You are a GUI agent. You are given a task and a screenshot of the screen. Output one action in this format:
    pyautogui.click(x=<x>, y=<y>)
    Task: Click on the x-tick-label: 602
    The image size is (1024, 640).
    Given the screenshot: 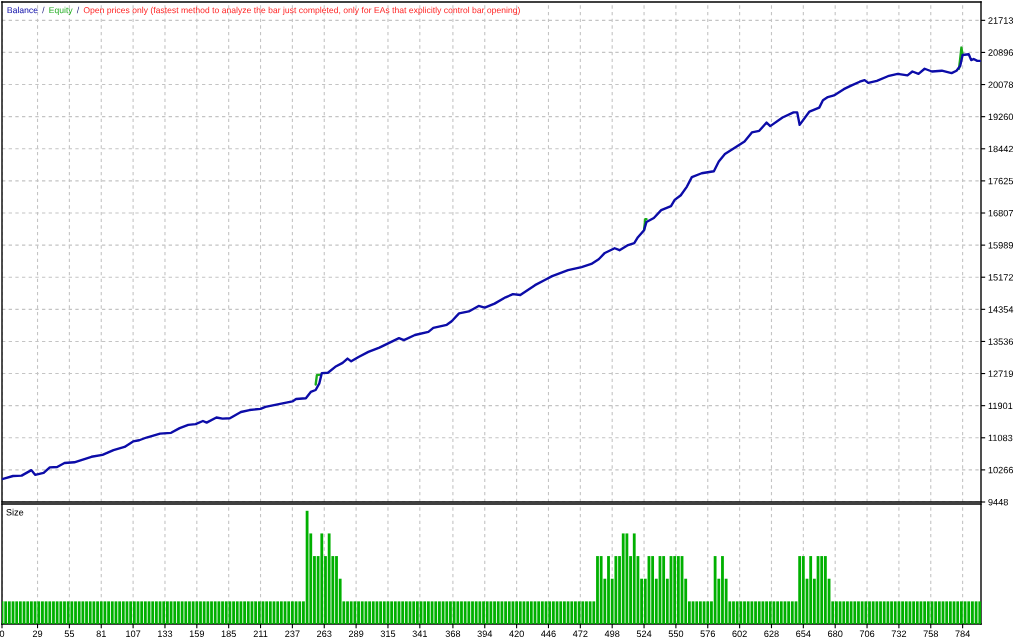 What is the action you would take?
    pyautogui.click(x=739, y=633)
    